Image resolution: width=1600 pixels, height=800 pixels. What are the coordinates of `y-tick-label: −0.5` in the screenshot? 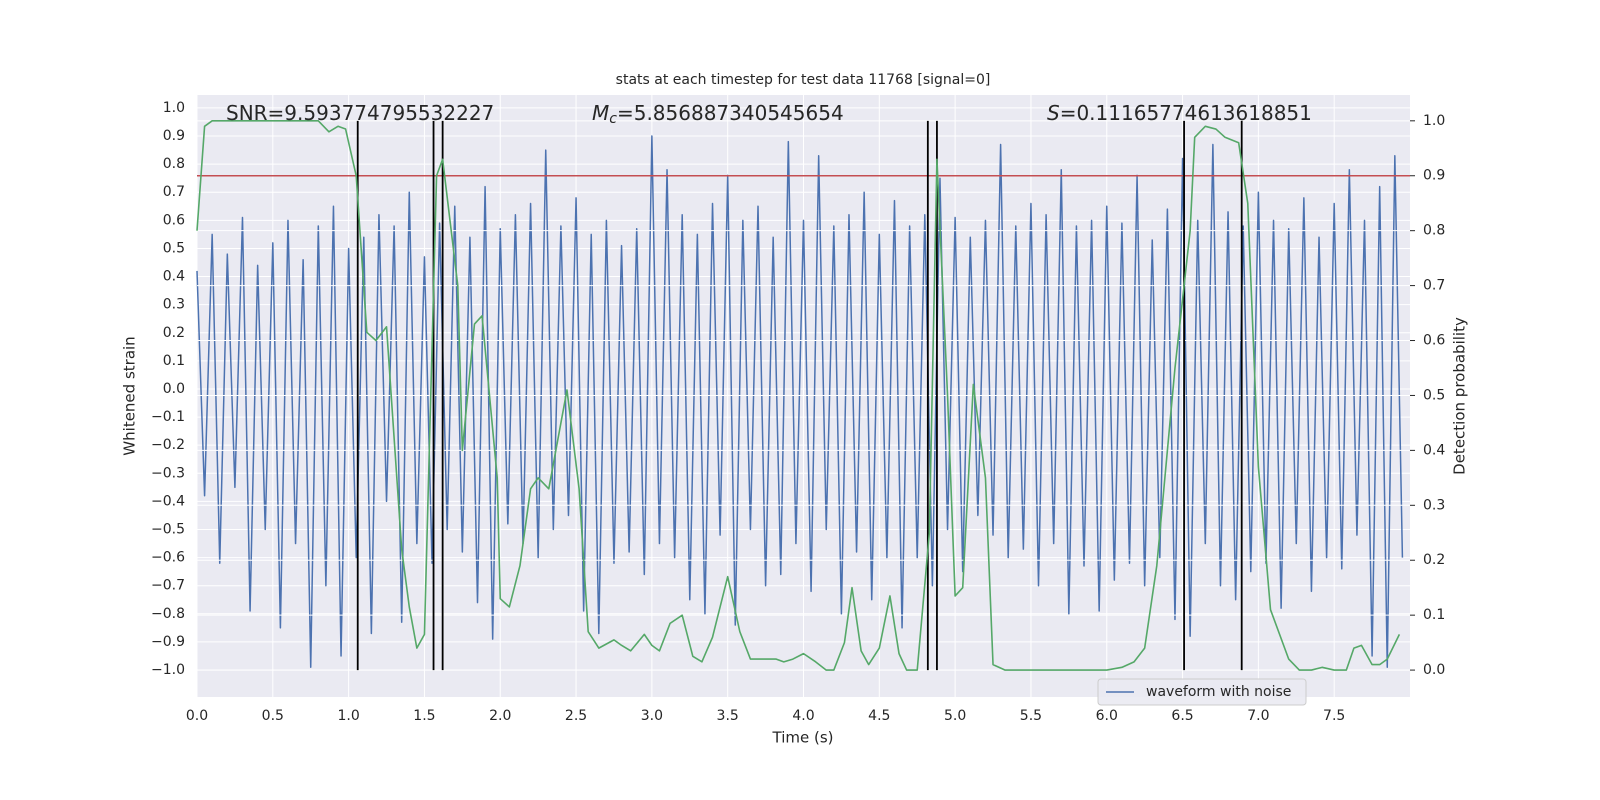 It's located at (168, 529).